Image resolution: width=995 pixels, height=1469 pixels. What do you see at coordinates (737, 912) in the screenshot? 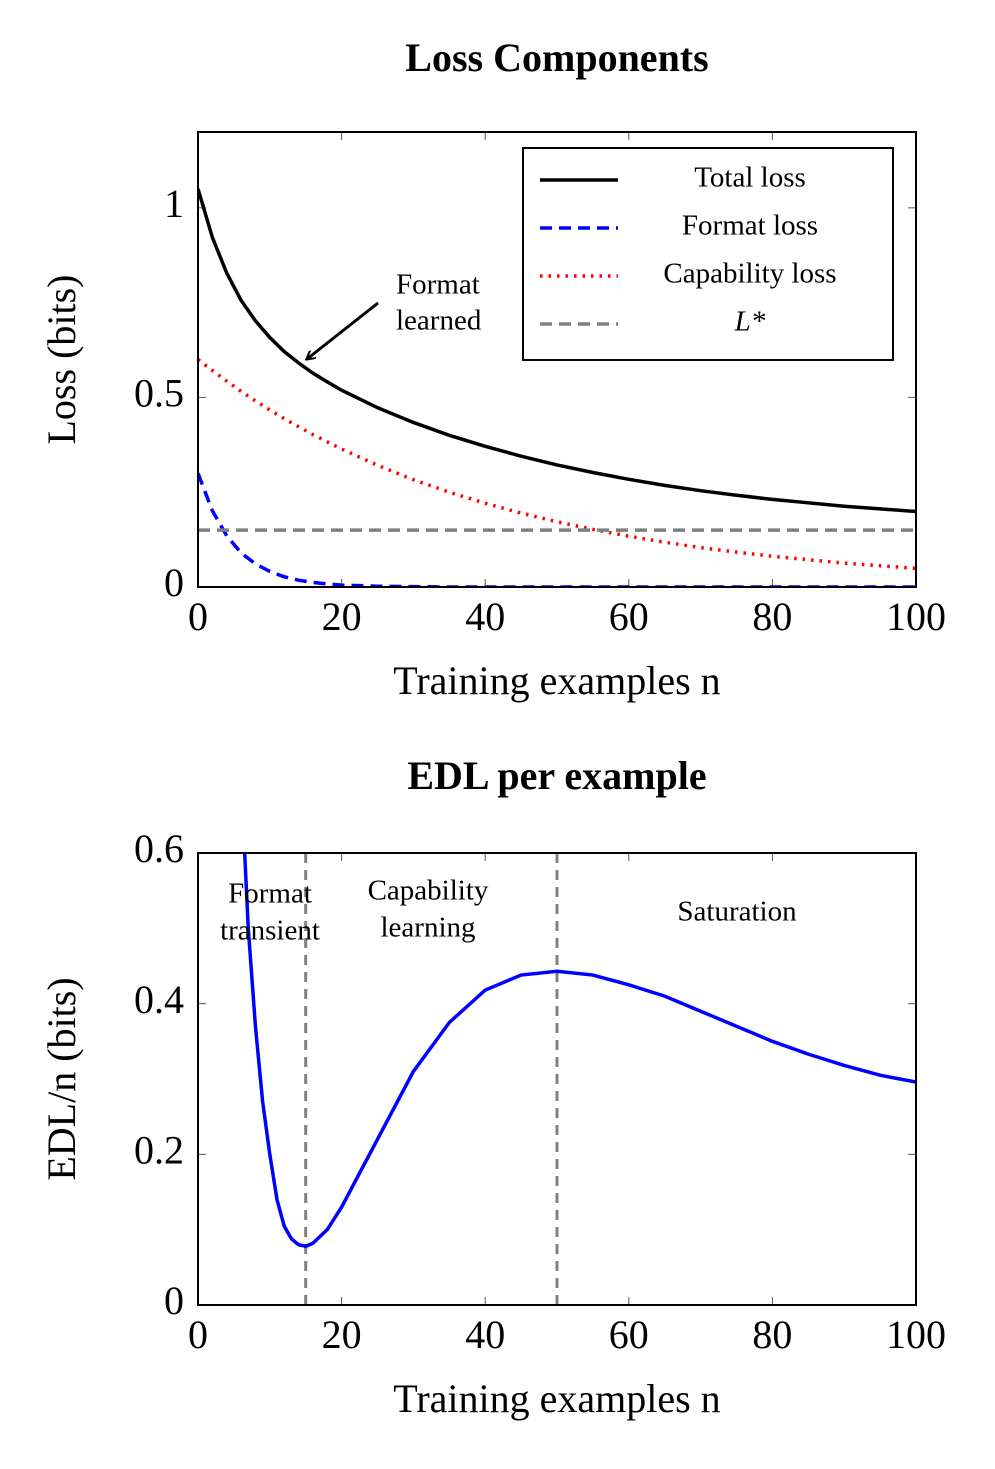
I see `annotation: Saturation` at bounding box center [737, 912].